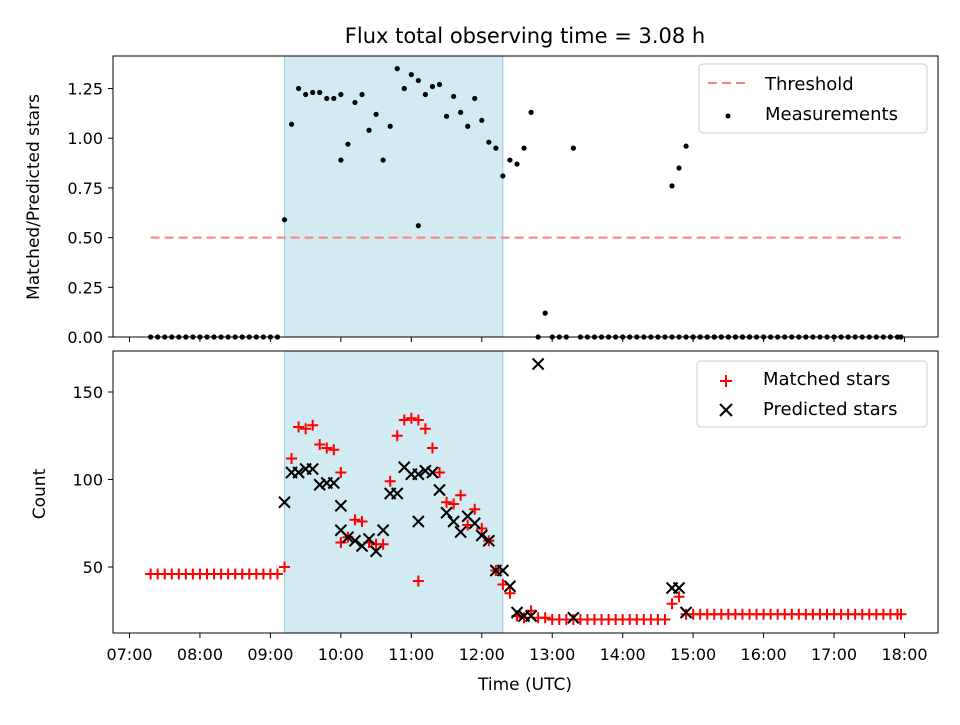  Describe the element at coordinates (90, 213) in the screenshot. I see `ratio-y-ticks: 0.00 0.25 0.50 0.75 1.00 1.25` at that location.